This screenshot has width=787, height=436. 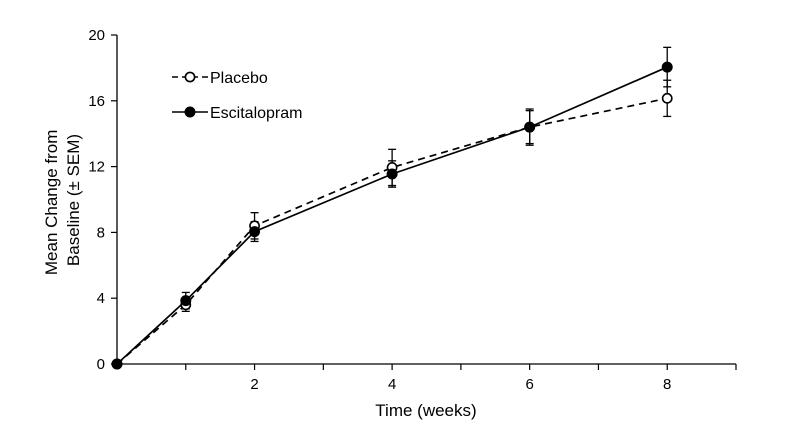 I want to click on legend: Placebo Escitalopram, so click(x=237, y=96).